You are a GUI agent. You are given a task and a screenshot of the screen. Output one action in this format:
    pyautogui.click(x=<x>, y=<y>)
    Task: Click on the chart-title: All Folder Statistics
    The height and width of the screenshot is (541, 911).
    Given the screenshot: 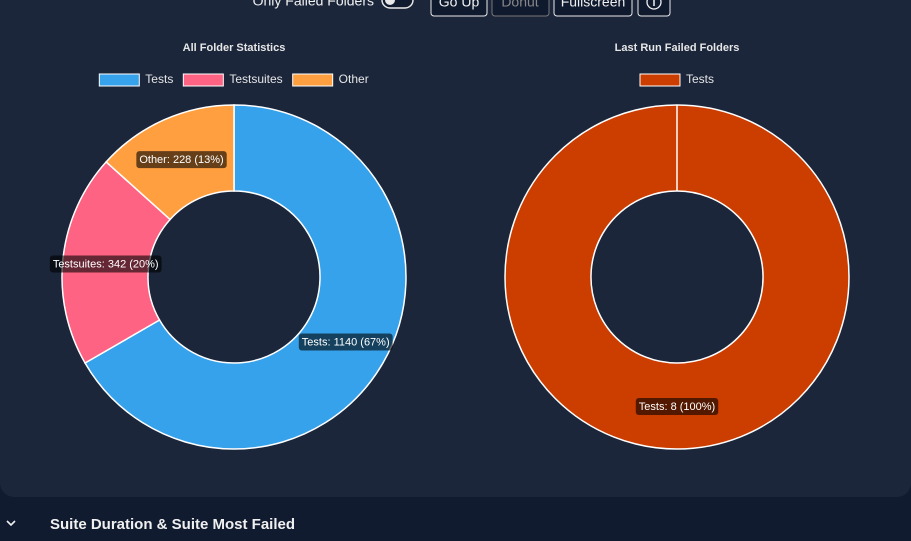 What is the action you would take?
    pyautogui.click(x=234, y=48)
    